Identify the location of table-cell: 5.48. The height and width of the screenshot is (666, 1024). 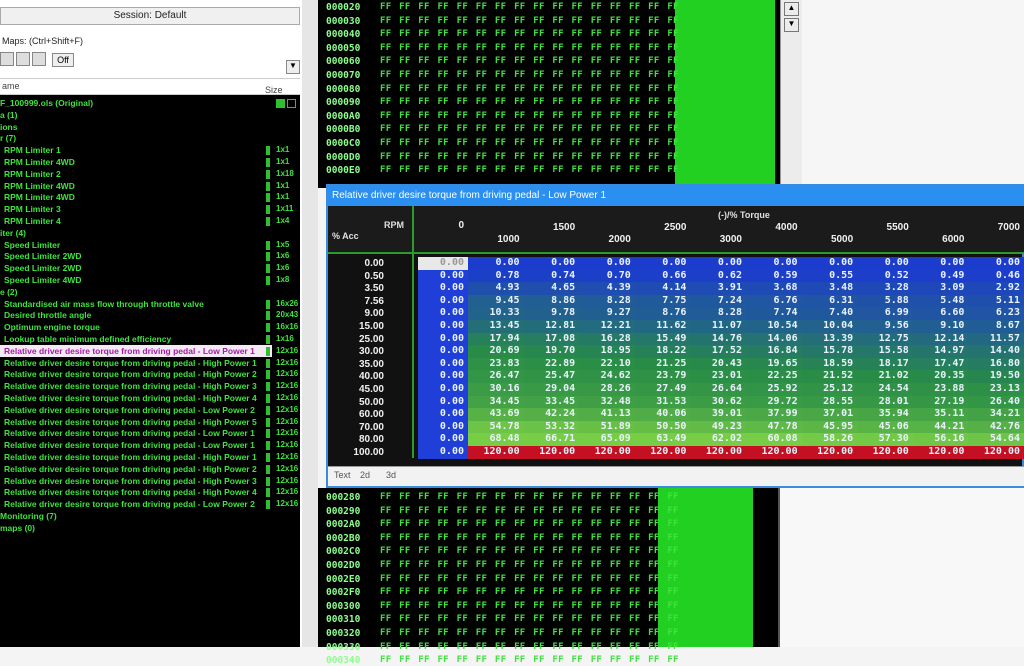
(940, 301).